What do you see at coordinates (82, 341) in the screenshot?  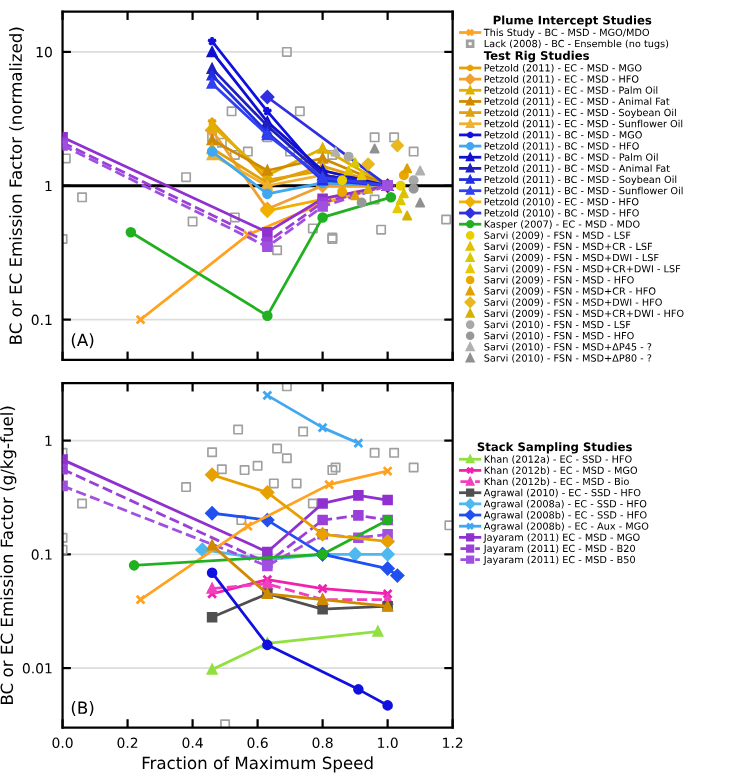 I see `annotation: (A)` at bounding box center [82, 341].